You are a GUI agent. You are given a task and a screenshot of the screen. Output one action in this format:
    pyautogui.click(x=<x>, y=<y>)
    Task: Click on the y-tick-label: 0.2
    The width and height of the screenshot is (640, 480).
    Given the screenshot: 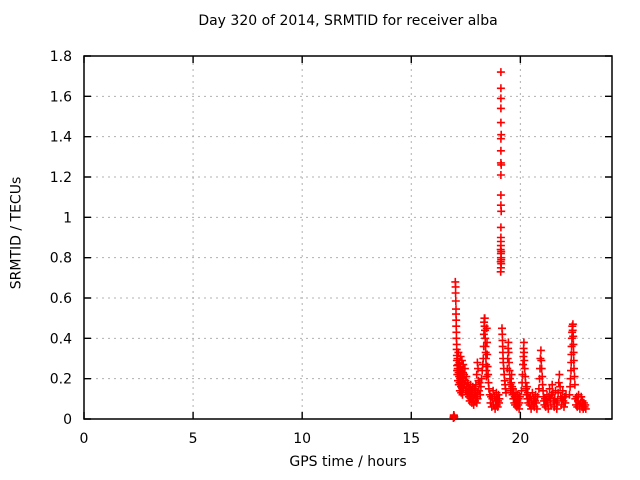 What is the action you would take?
    pyautogui.click(x=61, y=380)
    